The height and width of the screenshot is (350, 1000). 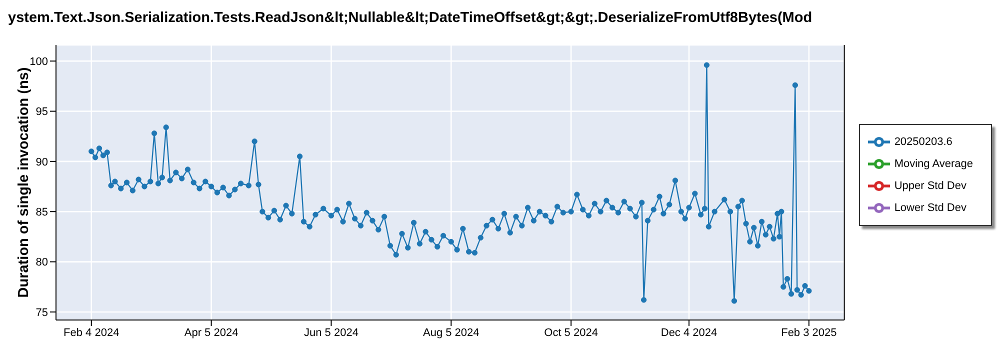 What do you see at coordinates (39, 62) in the screenshot?
I see `y-tick-label: 100` at bounding box center [39, 62].